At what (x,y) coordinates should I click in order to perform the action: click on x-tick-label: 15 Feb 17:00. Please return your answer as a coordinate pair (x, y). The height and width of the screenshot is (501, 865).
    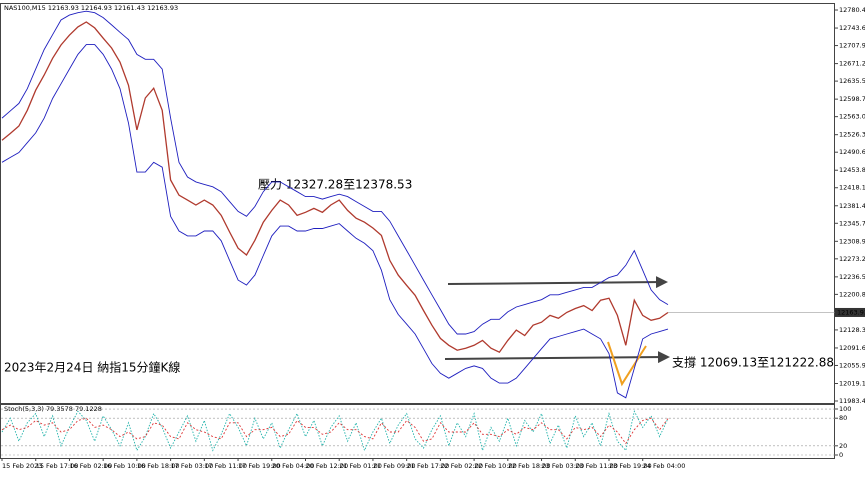
    Looking at the image, I should click on (57, 466).